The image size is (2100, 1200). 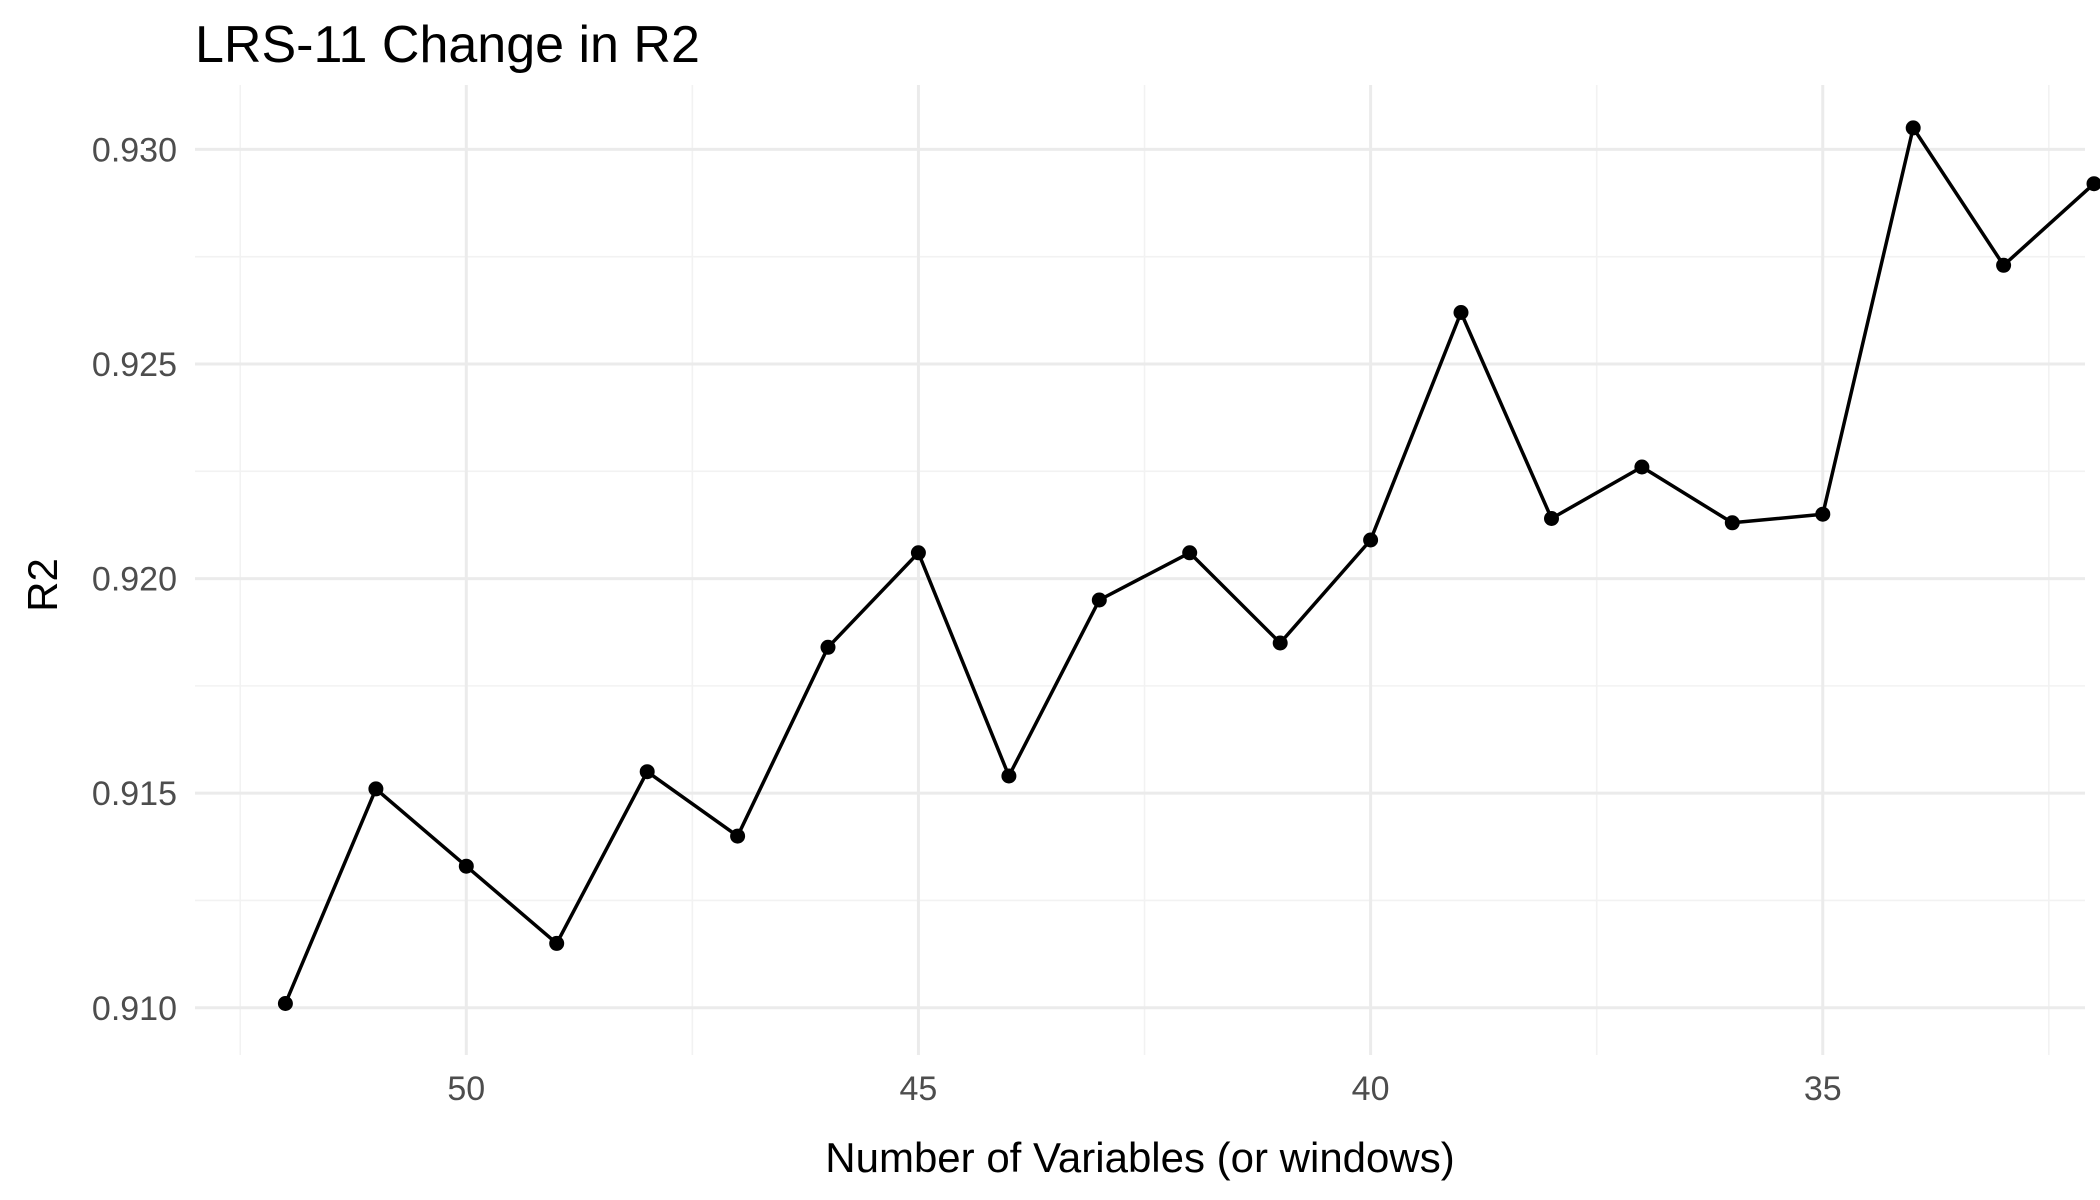 I want to click on y-axis-tick-labels: 0.910 0.915 0.920 0.925 0.930, so click(x=134, y=579).